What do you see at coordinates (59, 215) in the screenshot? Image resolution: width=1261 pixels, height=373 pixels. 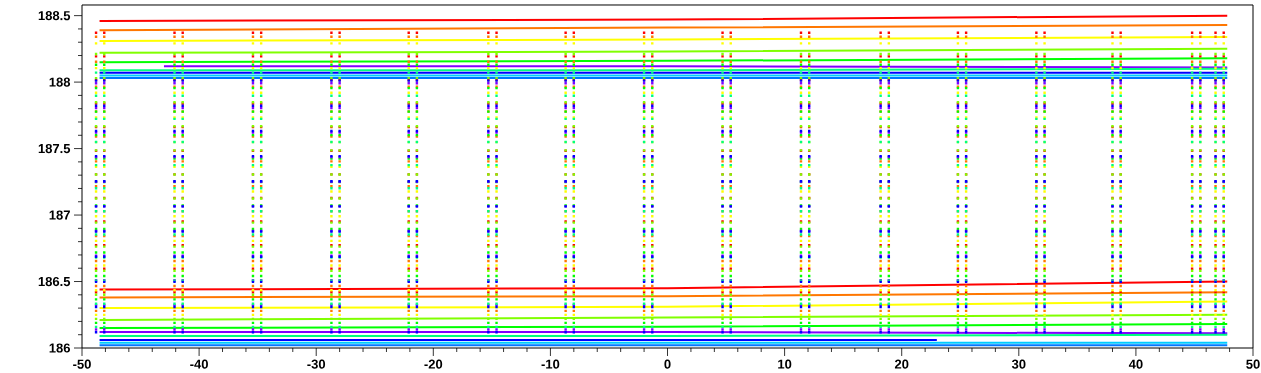 I see `y-tick-label: 187` at bounding box center [59, 215].